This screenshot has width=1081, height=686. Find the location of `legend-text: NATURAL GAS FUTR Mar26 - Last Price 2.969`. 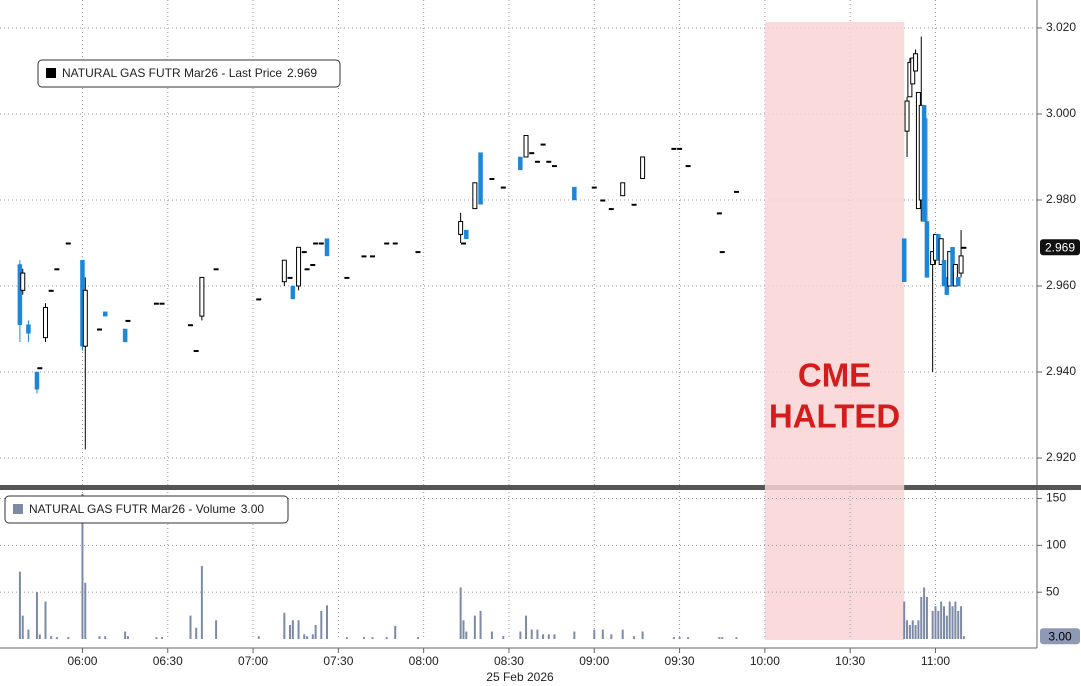

legend-text: NATURAL GAS FUTR Mar26 - Last Price 2.969 is located at coordinates (189, 73).